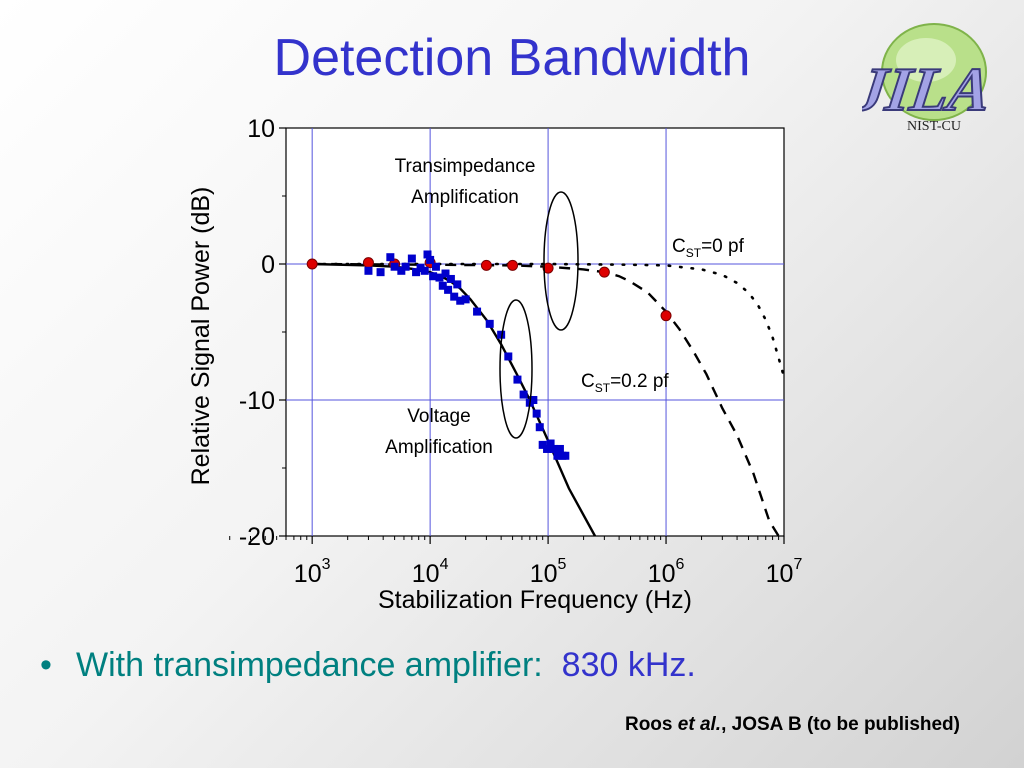 The image size is (1024, 768). Describe the element at coordinates (516, 369) in the screenshot. I see `voltage-ellipse` at that location.